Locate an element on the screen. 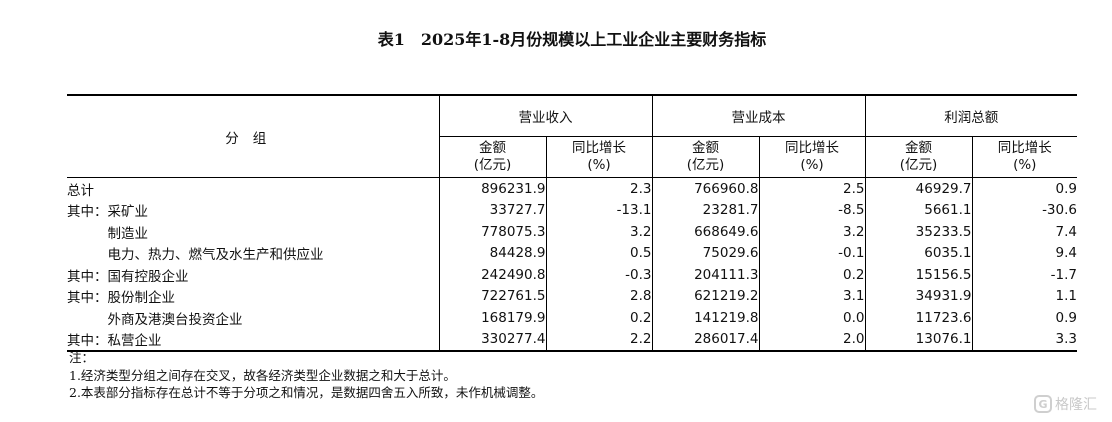 This screenshot has height=422, width=1112. metric-header-revenue: 营业收入 is located at coordinates (546, 116).